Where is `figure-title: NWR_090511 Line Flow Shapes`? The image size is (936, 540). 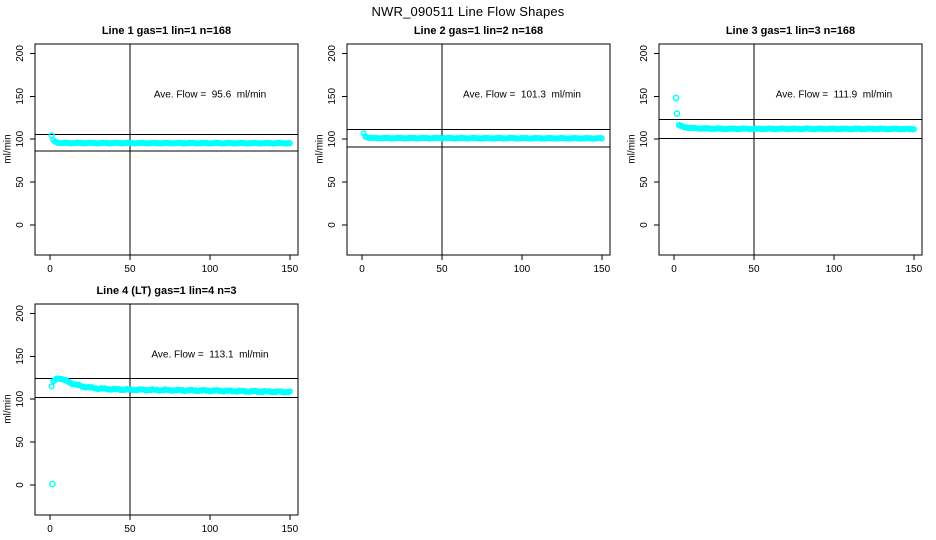 figure-title: NWR_090511 Line Flow Shapes is located at coordinates (468, 11).